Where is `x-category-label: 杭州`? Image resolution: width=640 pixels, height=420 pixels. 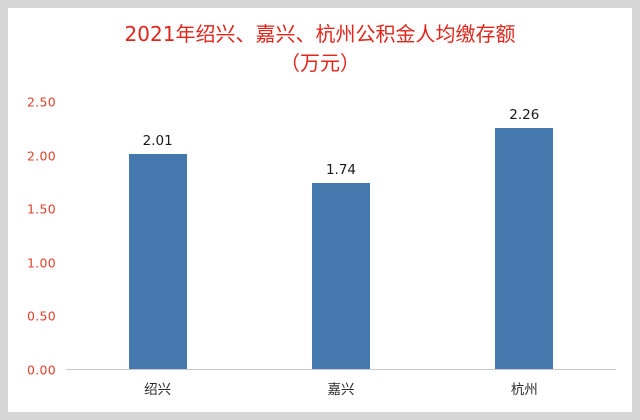 x-category-label: 杭州 is located at coordinates (524, 390).